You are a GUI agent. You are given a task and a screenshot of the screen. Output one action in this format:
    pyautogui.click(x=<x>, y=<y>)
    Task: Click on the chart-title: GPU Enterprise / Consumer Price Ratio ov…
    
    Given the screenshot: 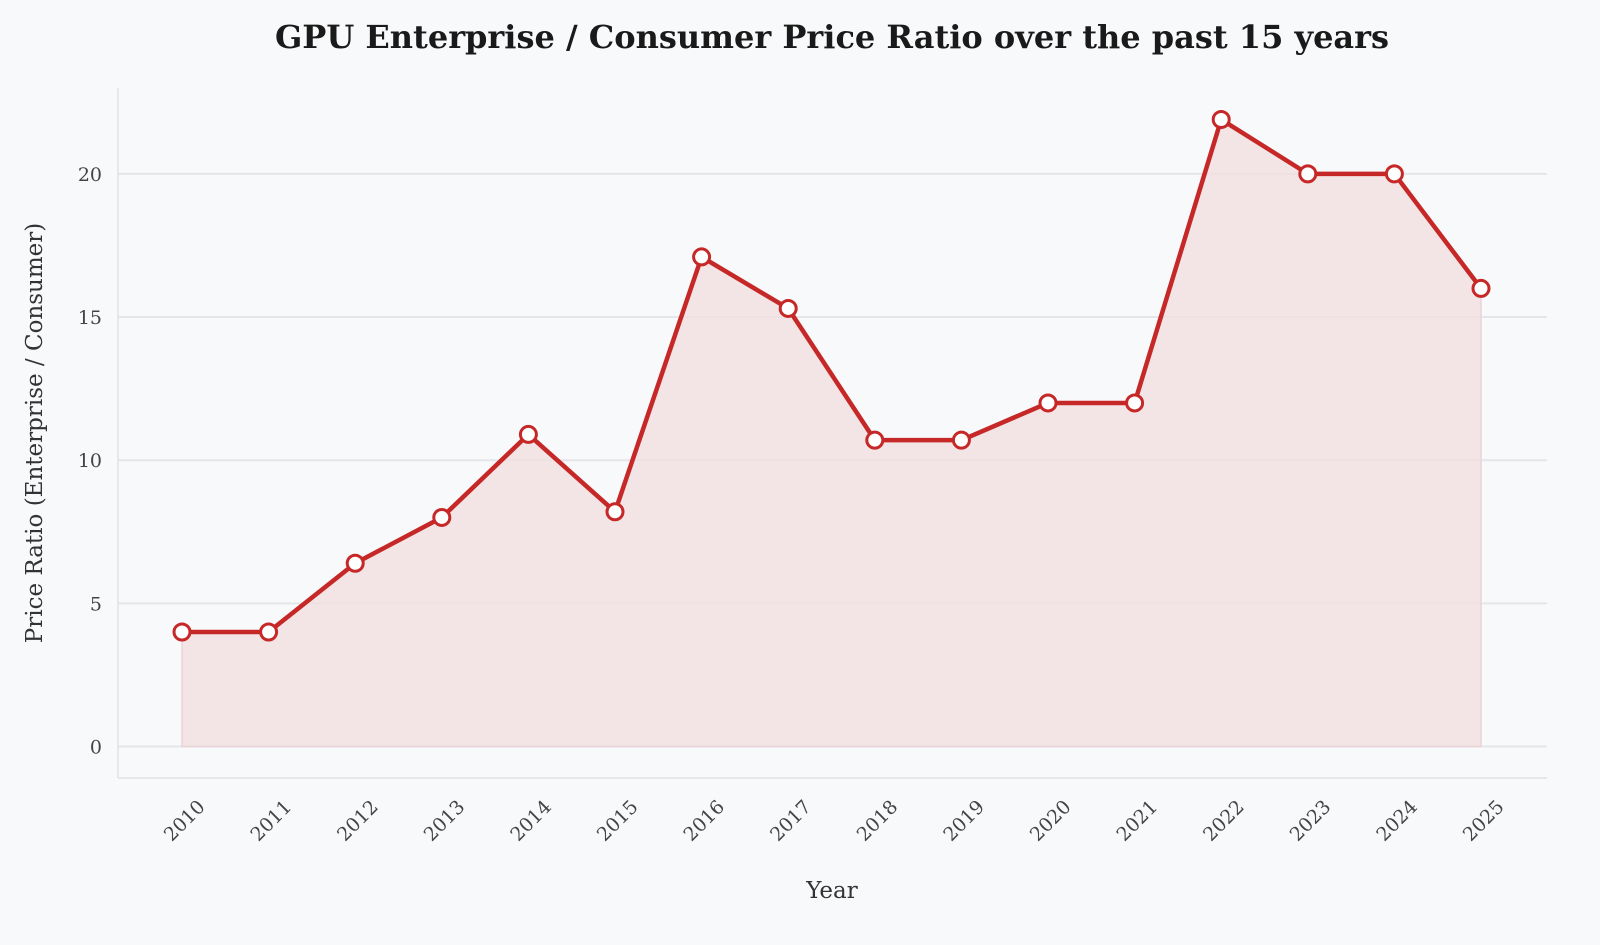 What is the action you would take?
    pyautogui.click(x=832, y=37)
    